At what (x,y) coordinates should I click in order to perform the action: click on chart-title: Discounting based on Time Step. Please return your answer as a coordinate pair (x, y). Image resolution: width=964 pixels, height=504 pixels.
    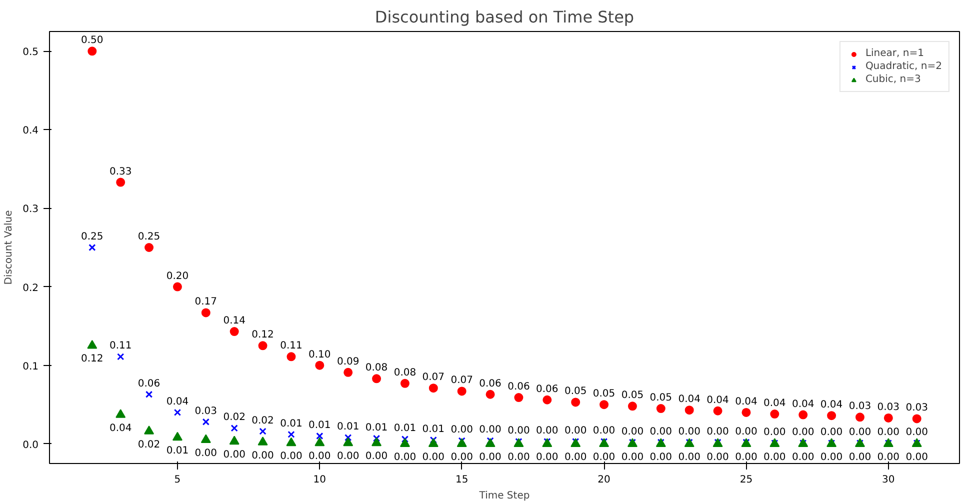
    Looking at the image, I should click on (504, 17).